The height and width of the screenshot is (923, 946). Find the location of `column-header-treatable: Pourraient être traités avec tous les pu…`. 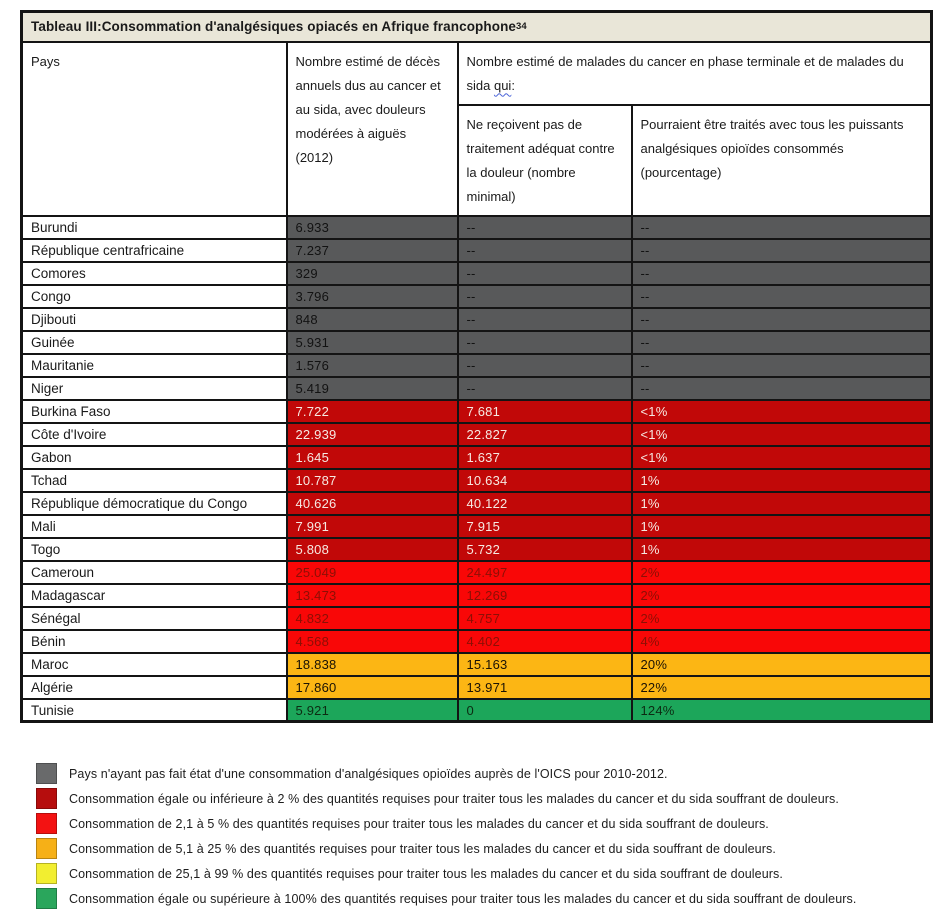

column-header-treatable: Pourraient être traités avec tous les pu… is located at coordinates (781, 160).